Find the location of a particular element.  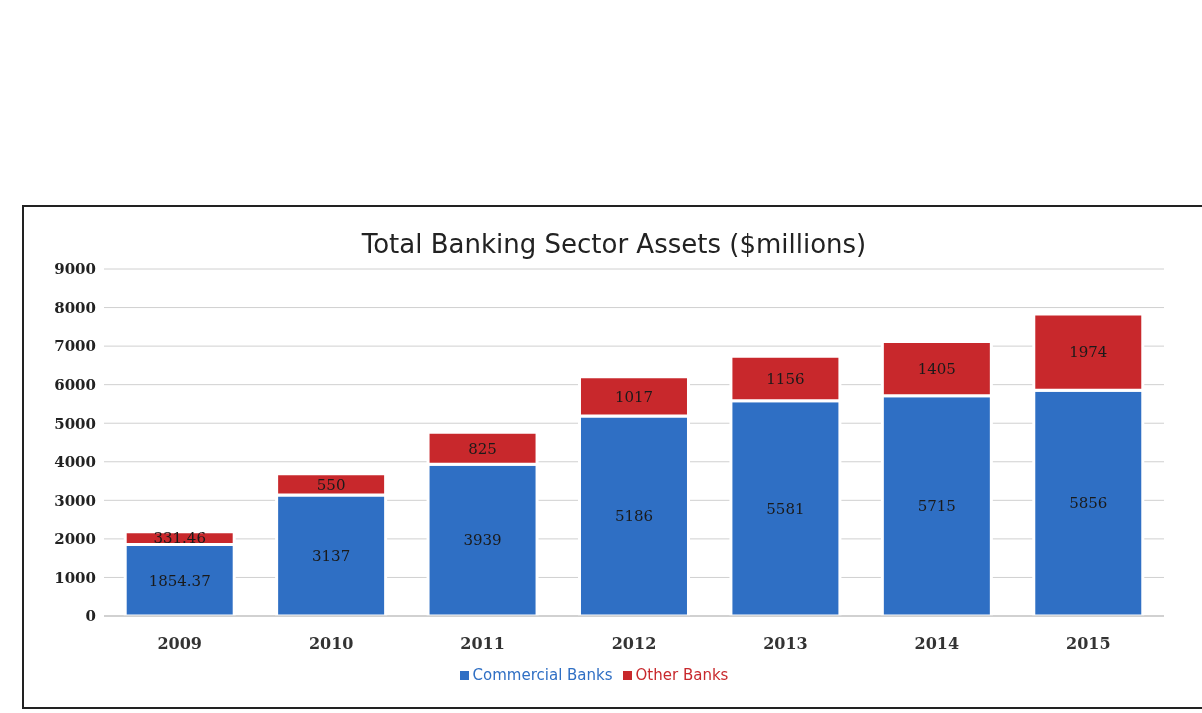

x-tick-label: 2013 is located at coordinates (785, 644).